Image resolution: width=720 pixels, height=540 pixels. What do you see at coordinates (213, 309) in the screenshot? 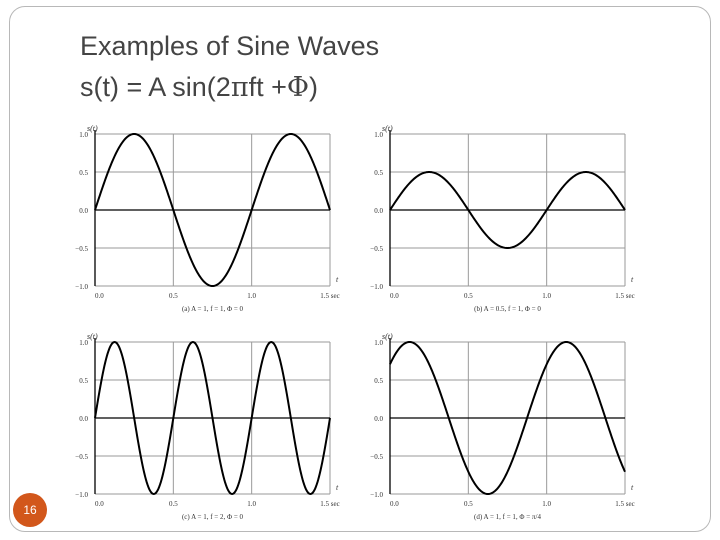
I see `chart-caption: (a) A = 1, f = 1, Φ = 0` at bounding box center [213, 309].